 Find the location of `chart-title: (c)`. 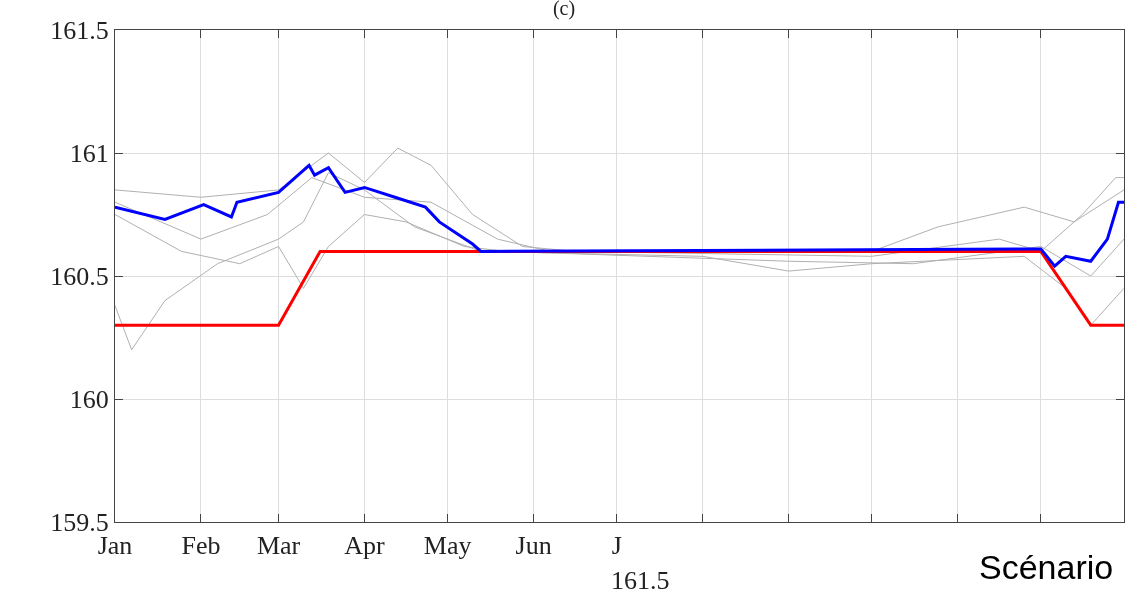

chart-title: (c) is located at coordinates (564, 10).